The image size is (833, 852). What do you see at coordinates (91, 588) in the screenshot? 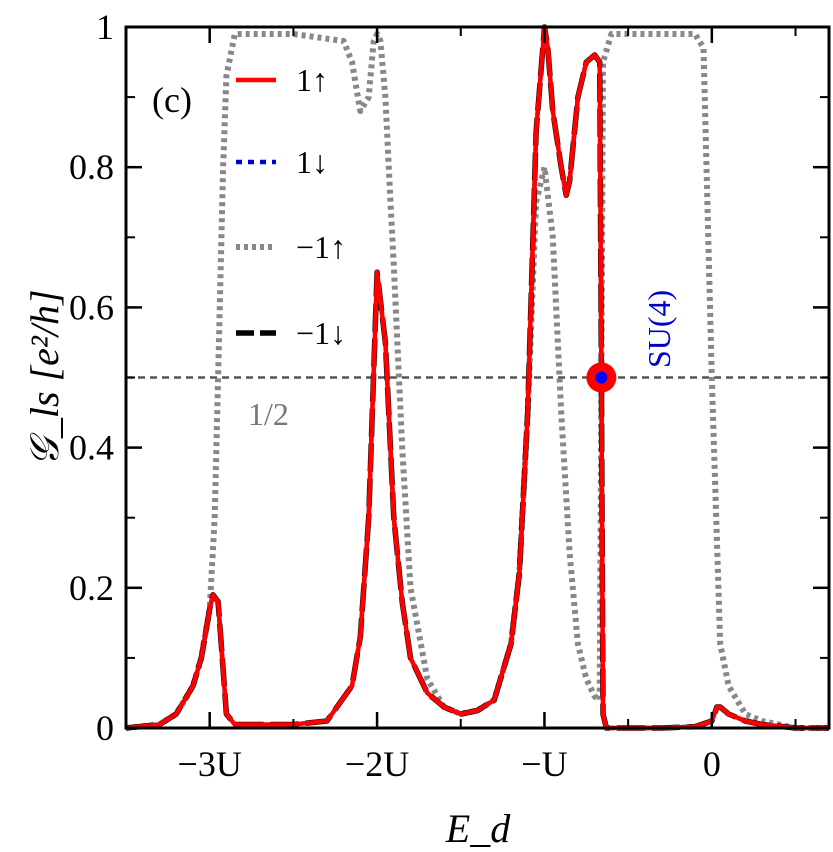
I see `y-tick-label-1: 0.2` at bounding box center [91, 588].